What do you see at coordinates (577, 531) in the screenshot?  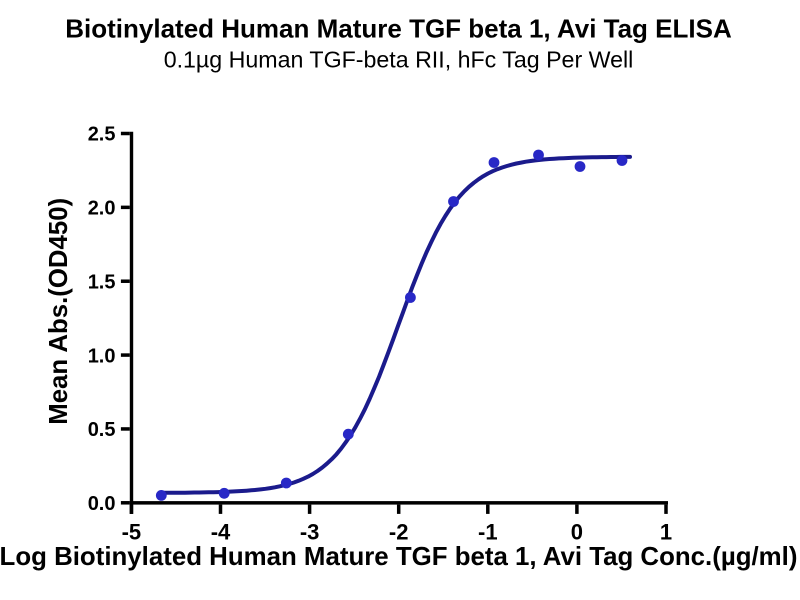 I see `svg-text: 0` at bounding box center [577, 531].